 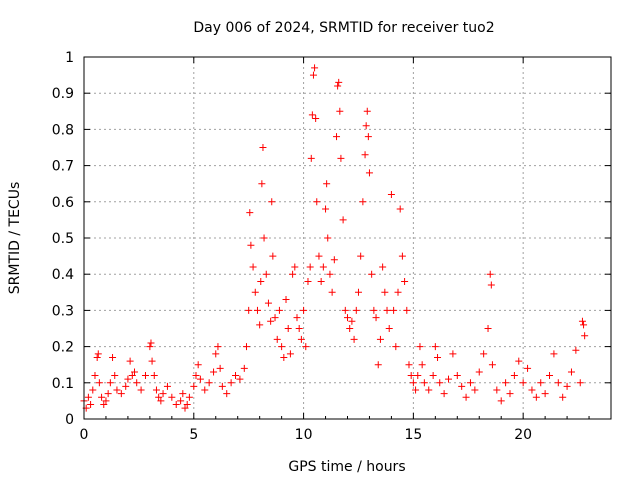 What do you see at coordinates (63, 275) in the screenshot?
I see `y-tick-label: 0.4` at bounding box center [63, 275].